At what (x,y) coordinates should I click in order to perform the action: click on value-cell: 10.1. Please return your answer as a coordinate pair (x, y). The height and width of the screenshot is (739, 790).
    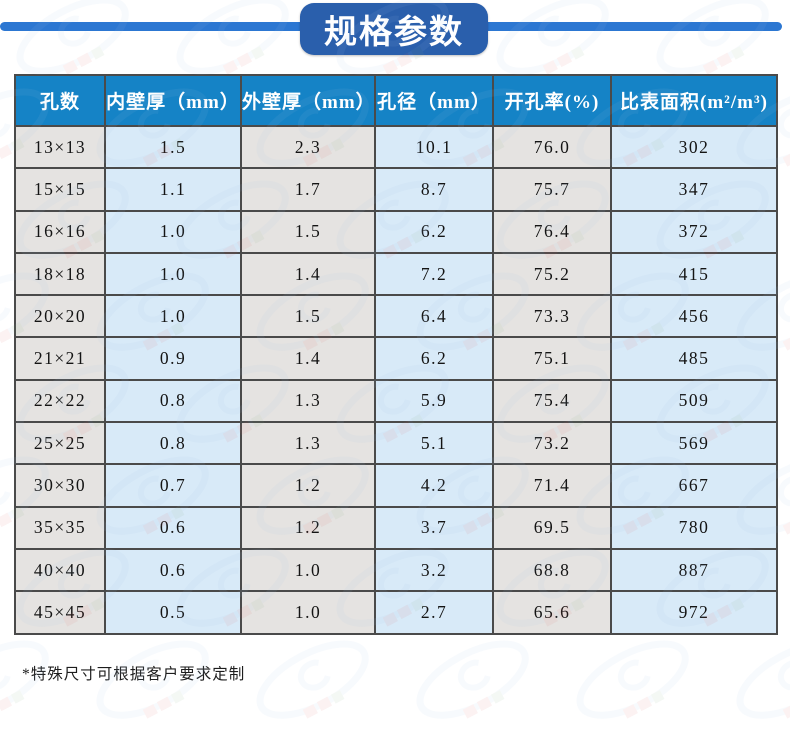
    Looking at the image, I should click on (434, 147).